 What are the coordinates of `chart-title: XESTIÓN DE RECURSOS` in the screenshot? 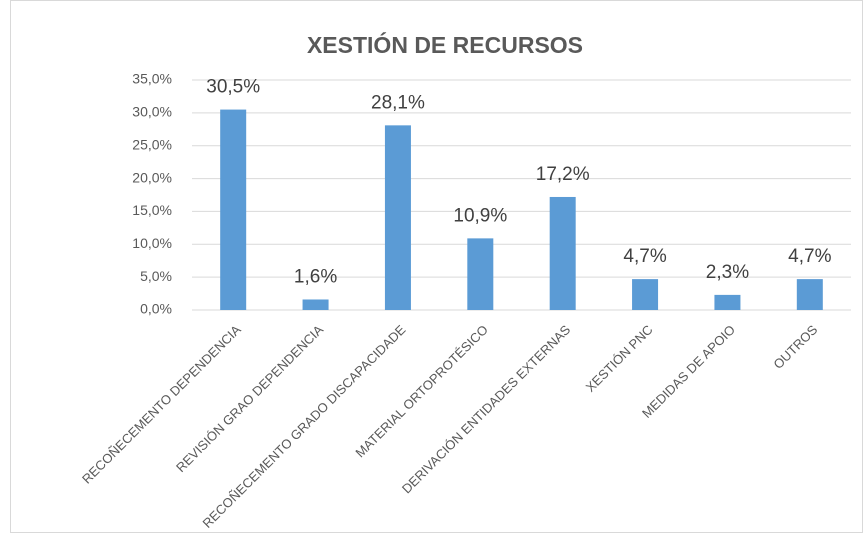 It's located at (445, 44).